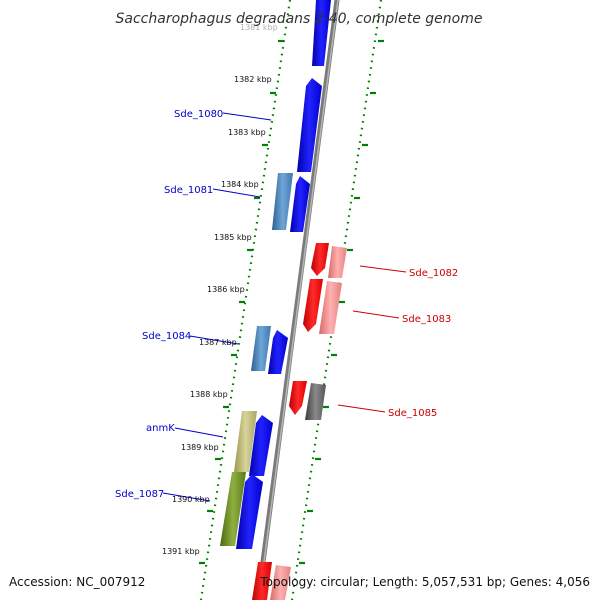  What do you see at coordinates (191, 499) in the screenshot?
I see `tick-label-1390: 1390 kbp` at bounding box center [191, 499].